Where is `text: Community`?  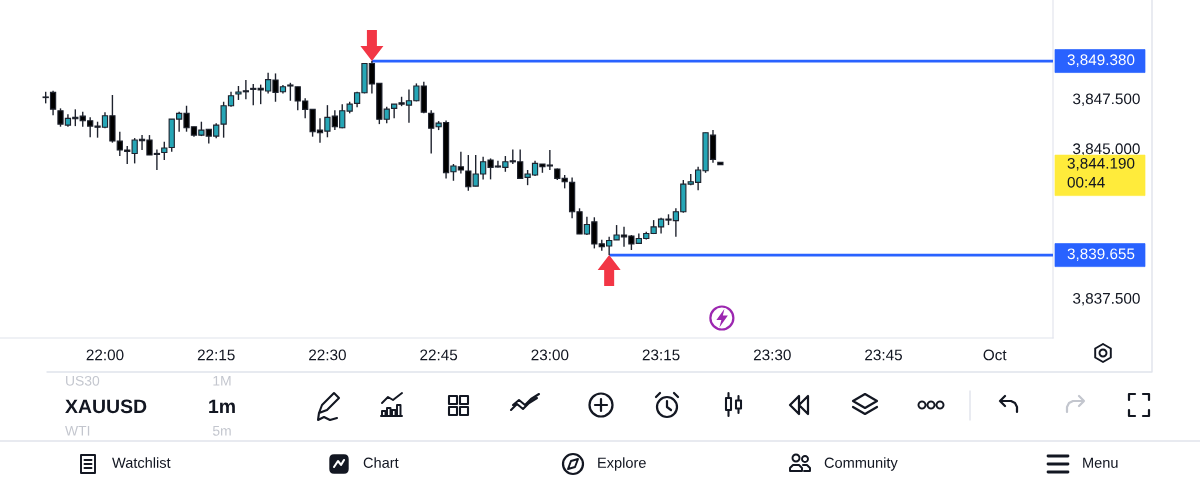
text: Community is located at coordinates (861, 464).